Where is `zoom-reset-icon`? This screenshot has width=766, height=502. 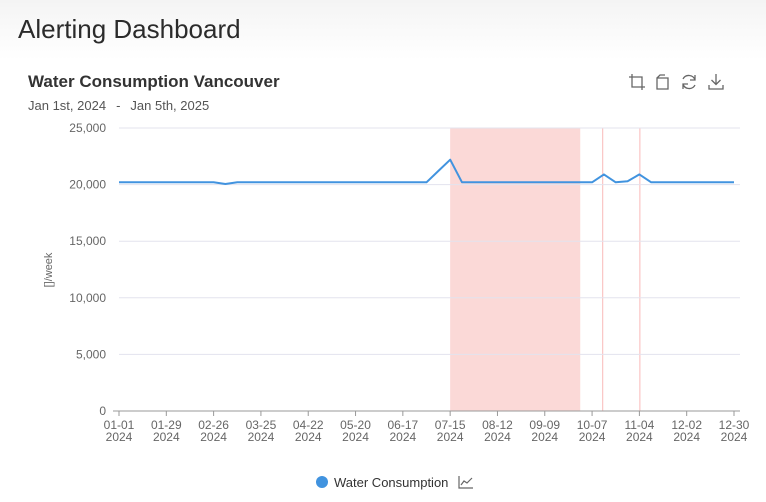 zoom-reset-icon is located at coordinates (663, 82).